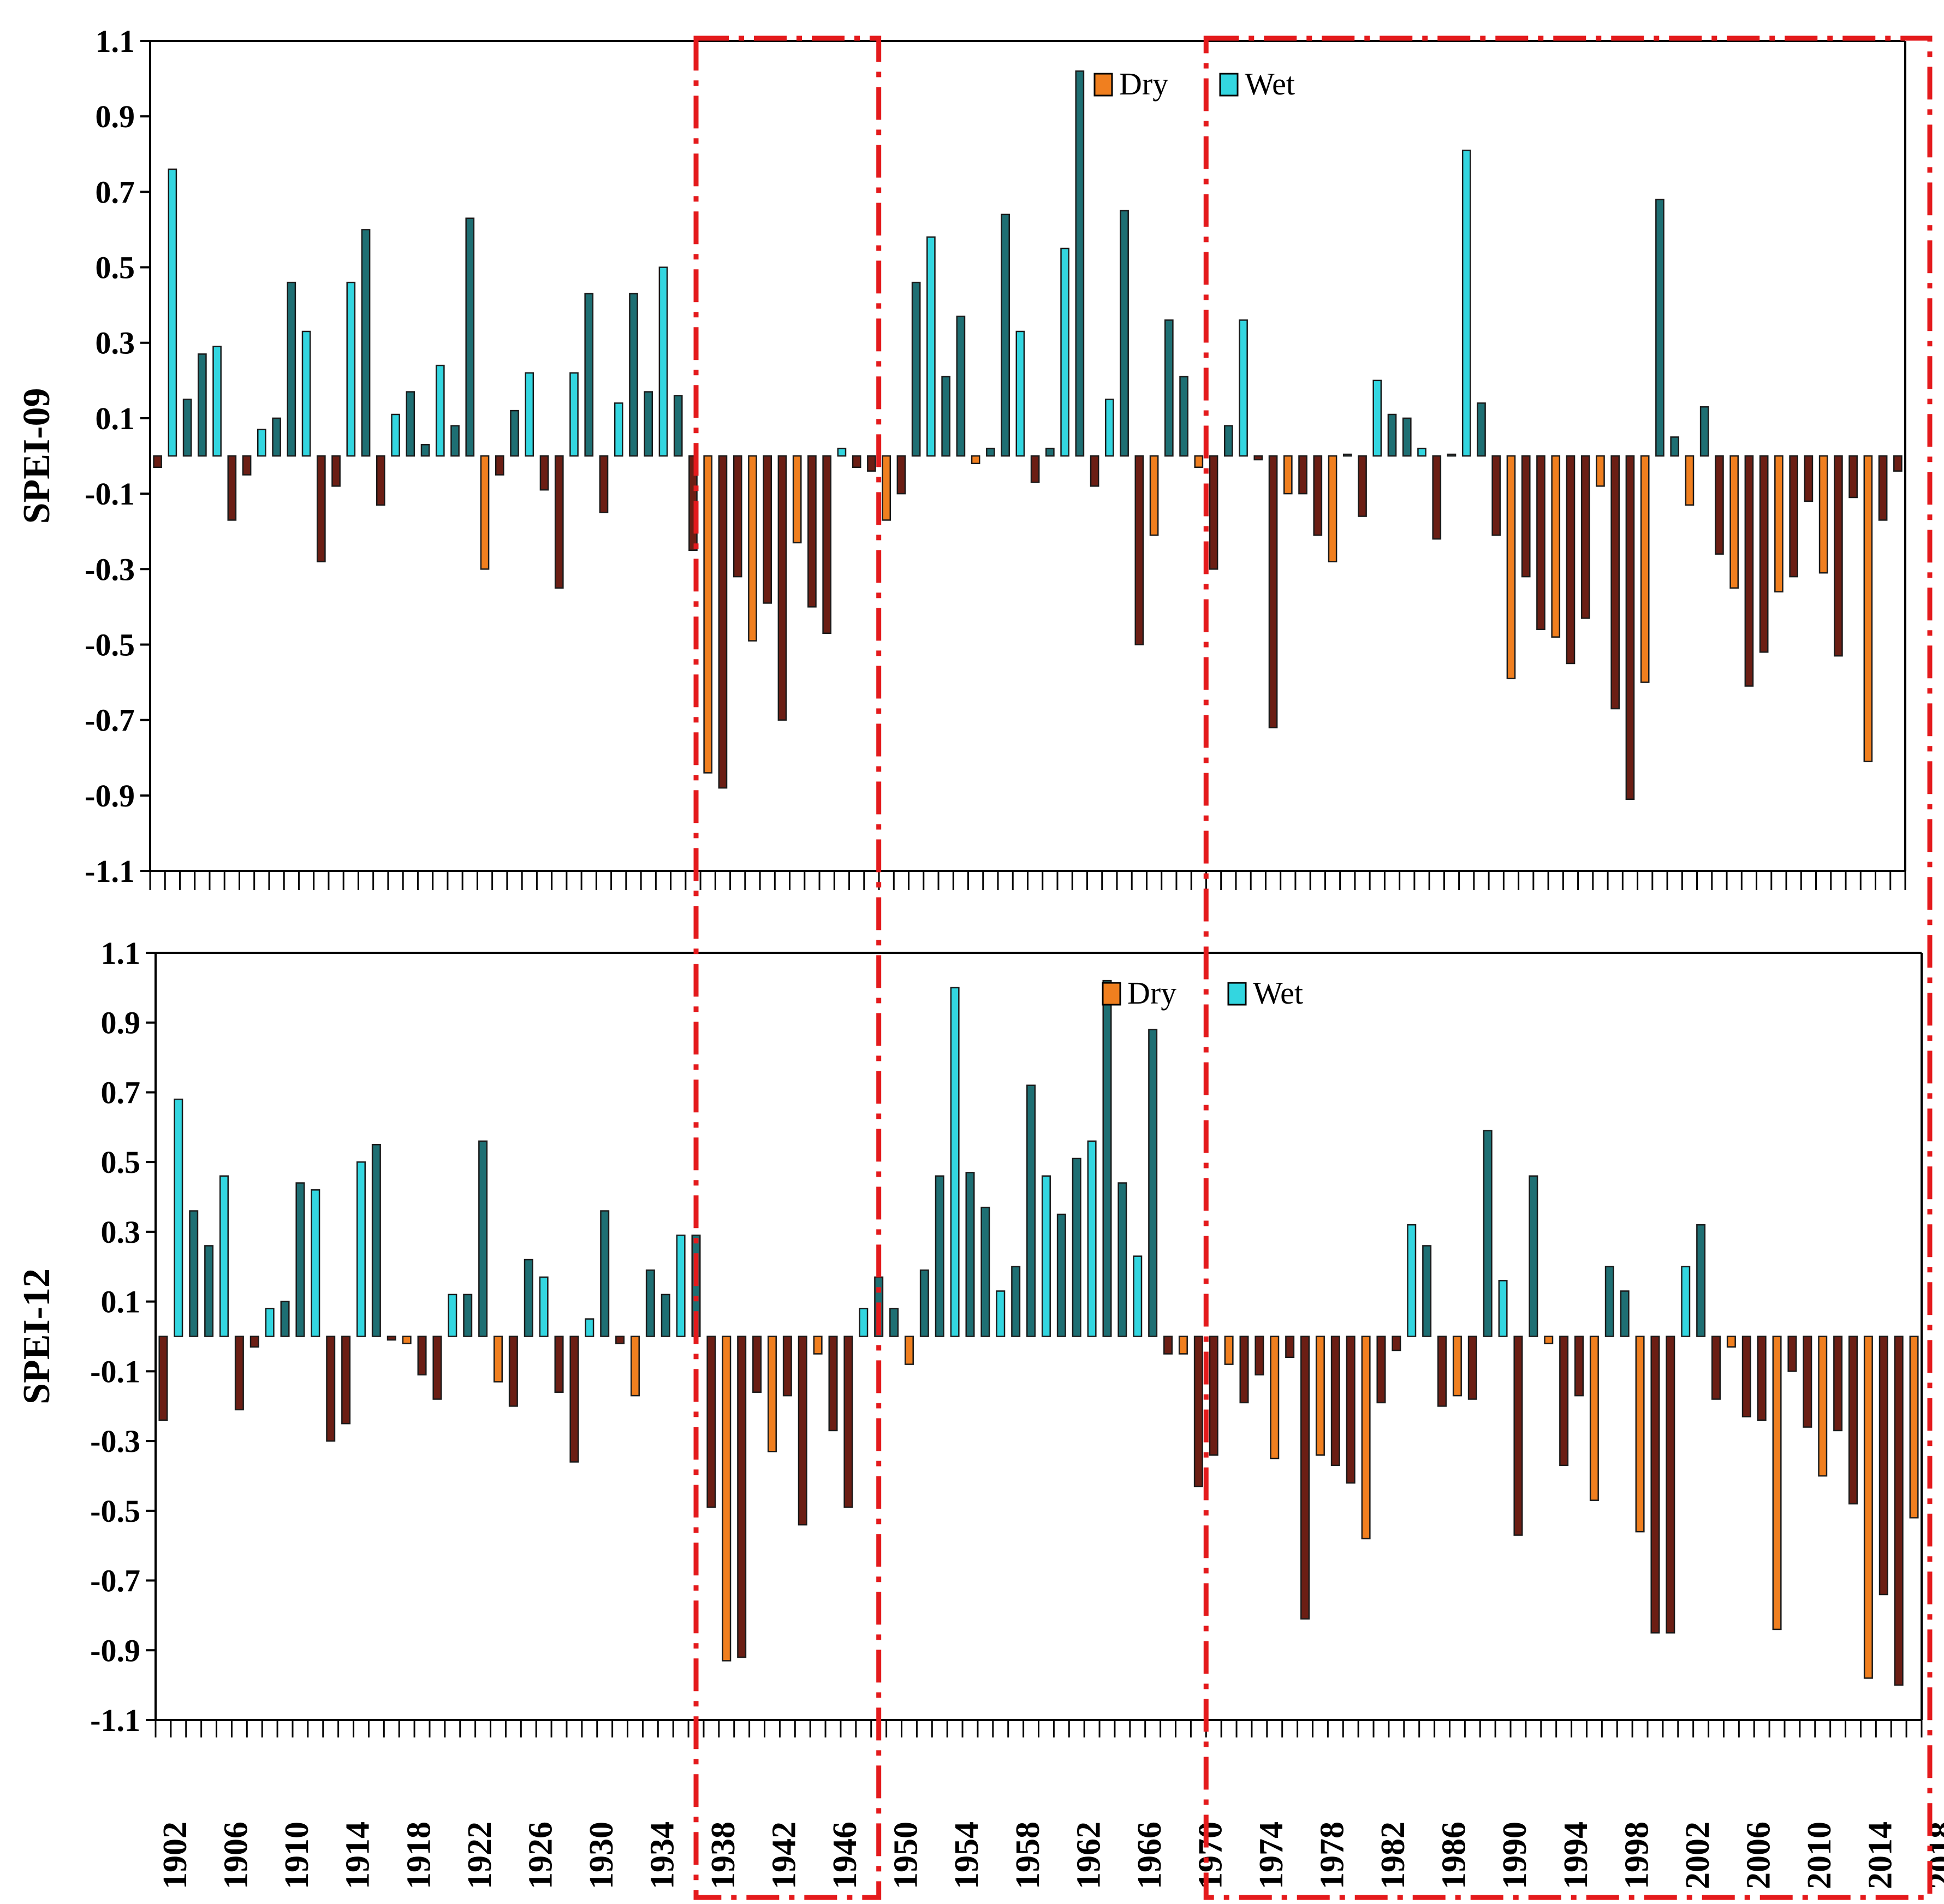  I want to click on bar-spei09-1909, so click(276, 437).